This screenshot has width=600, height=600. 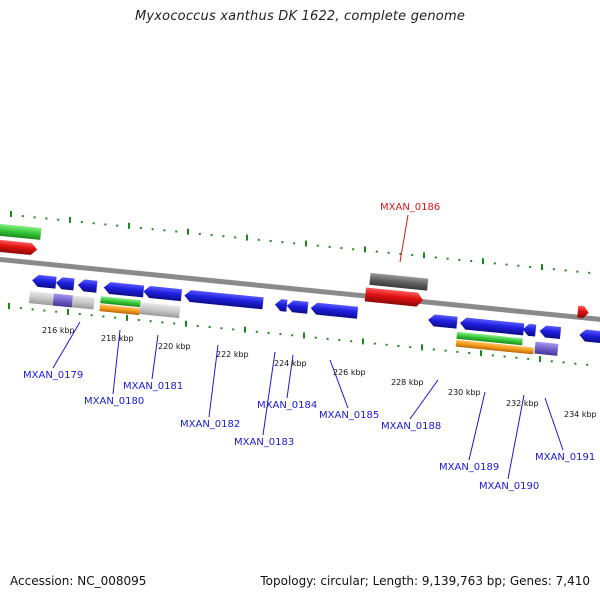 What do you see at coordinates (469, 467) in the screenshot?
I see `gene-label: MXAN_0189` at bounding box center [469, 467].